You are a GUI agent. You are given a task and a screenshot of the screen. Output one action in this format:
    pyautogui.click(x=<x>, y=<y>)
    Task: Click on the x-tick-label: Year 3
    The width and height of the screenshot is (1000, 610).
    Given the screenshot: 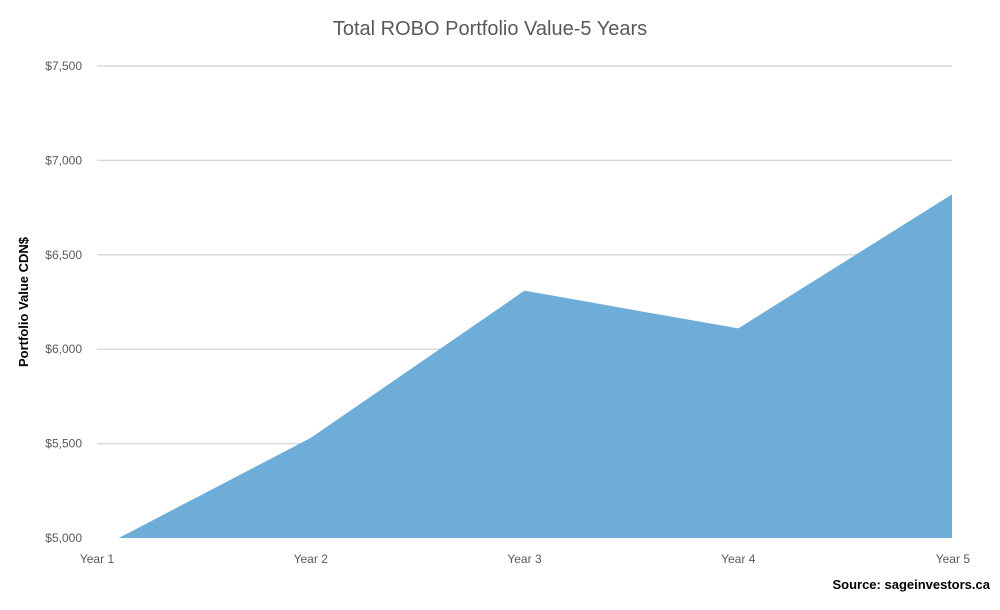 What is the action you would take?
    pyautogui.click(x=524, y=559)
    